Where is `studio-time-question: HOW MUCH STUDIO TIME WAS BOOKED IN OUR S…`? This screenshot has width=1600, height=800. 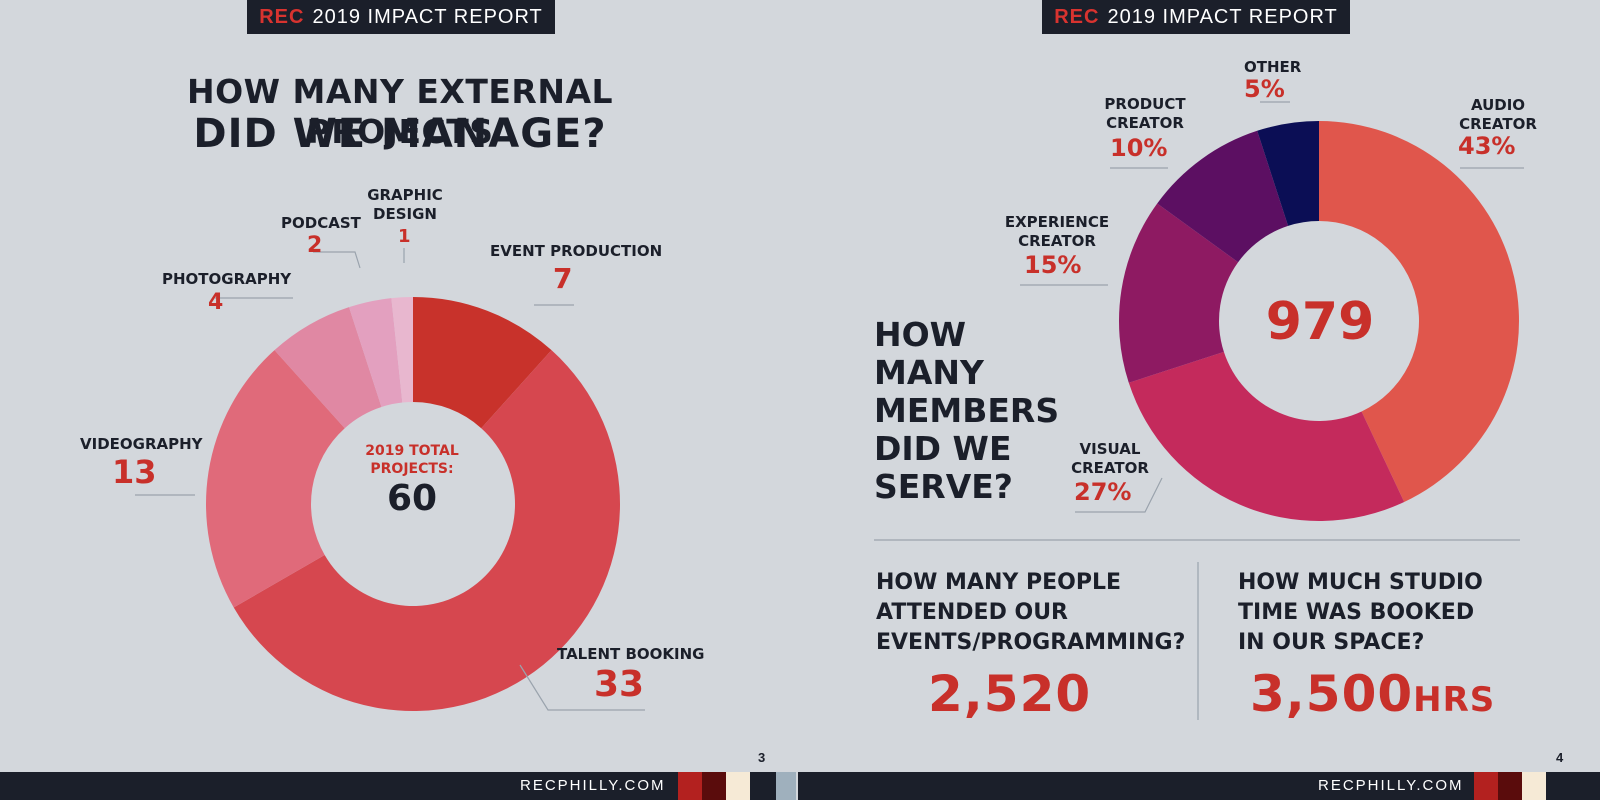 studio-time-question: HOW MUCH STUDIO TIME WAS BOOKED IN OUR S… is located at coordinates (1360, 612).